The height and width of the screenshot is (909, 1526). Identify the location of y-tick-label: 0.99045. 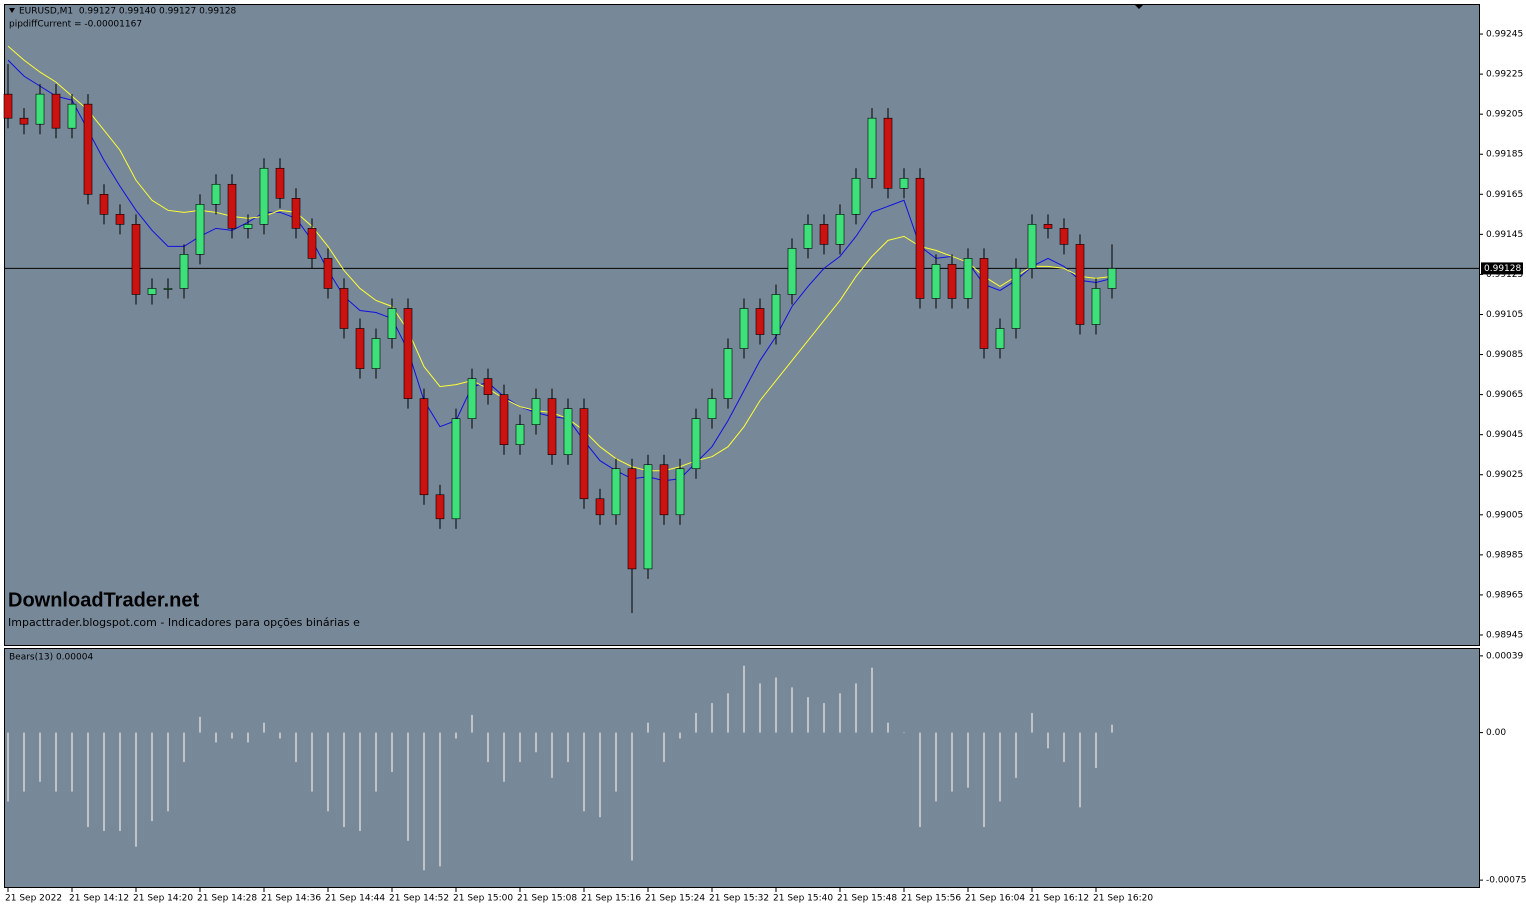
(1504, 435).